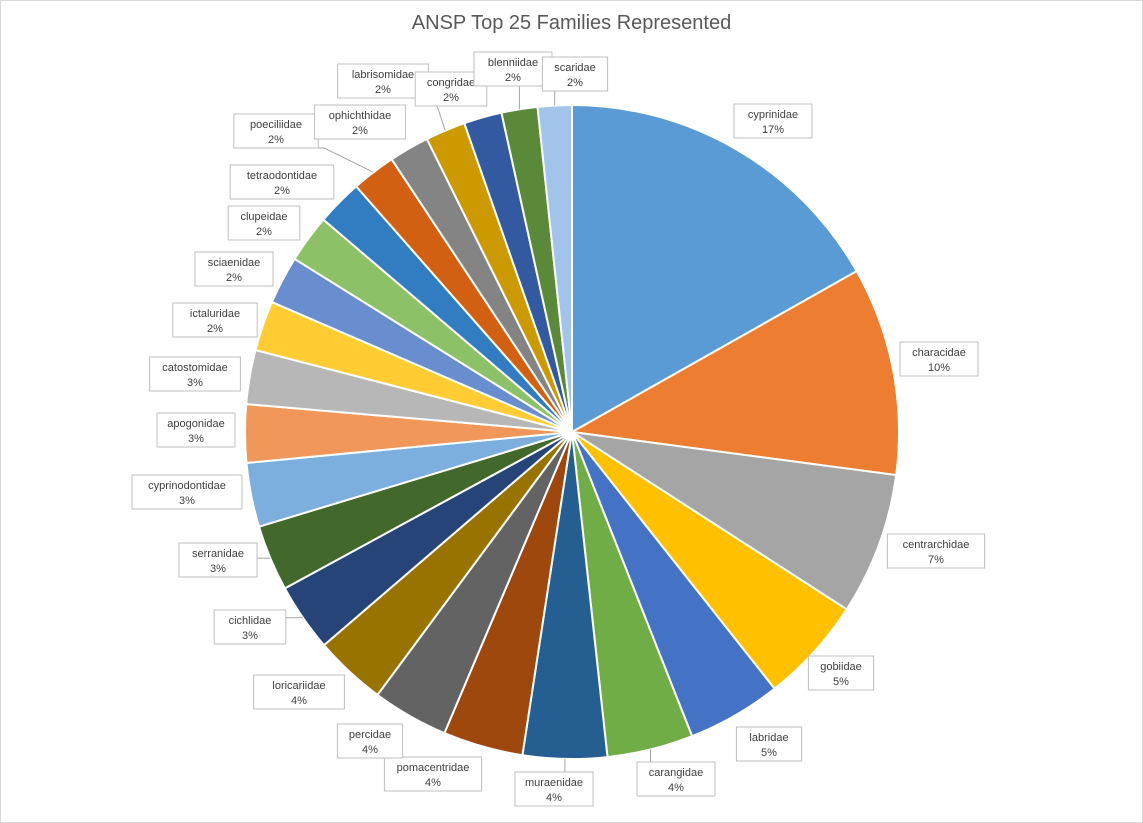 This screenshot has width=1143, height=823. Describe the element at coordinates (218, 554) in the screenshot. I see `data-label-category: serranidae` at that location.